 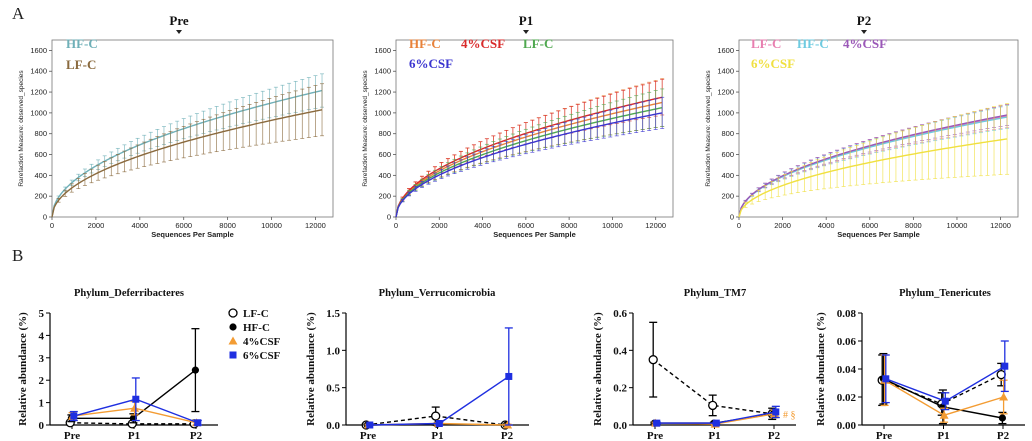 What do you see at coordinates (826, 225) in the screenshot?
I see `x-tick-label: 4000` at bounding box center [826, 225].